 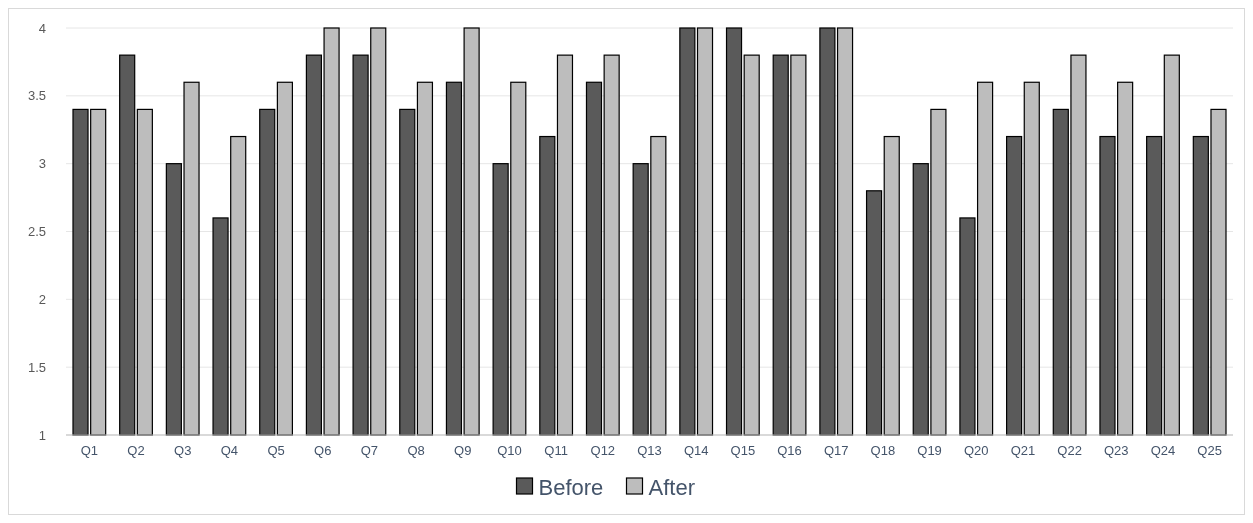 I want to click on x-tick-label: Q18, so click(x=883, y=450).